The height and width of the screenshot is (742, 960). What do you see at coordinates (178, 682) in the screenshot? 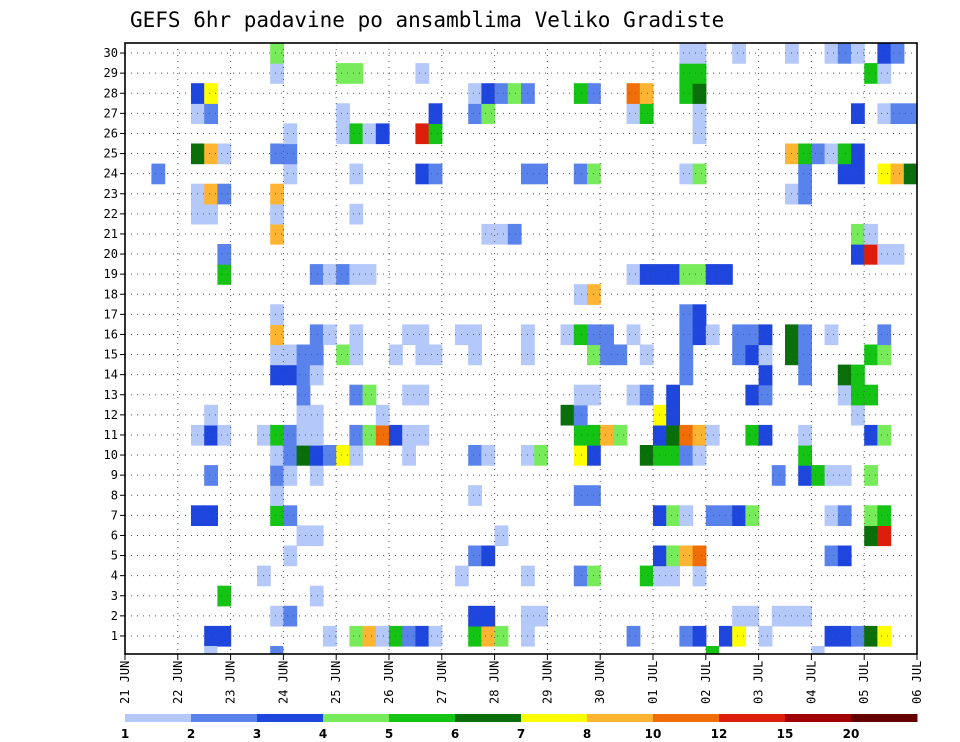
I see `x-tick-label: 22 JUN` at bounding box center [178, 682].